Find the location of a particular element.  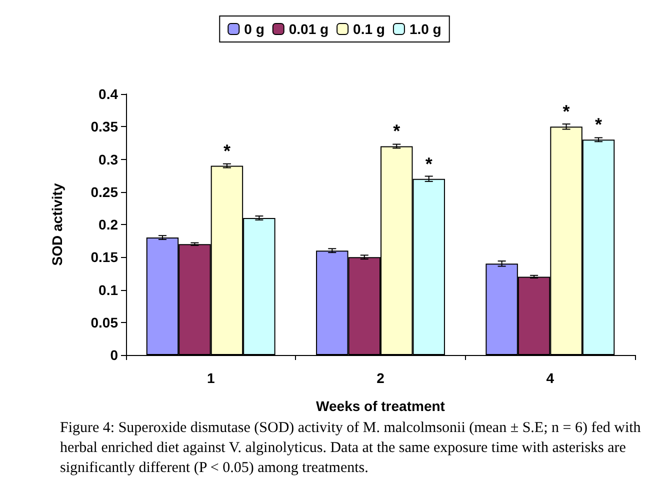

y-tick-label: 0.4 is located at coordinates (108, 94).